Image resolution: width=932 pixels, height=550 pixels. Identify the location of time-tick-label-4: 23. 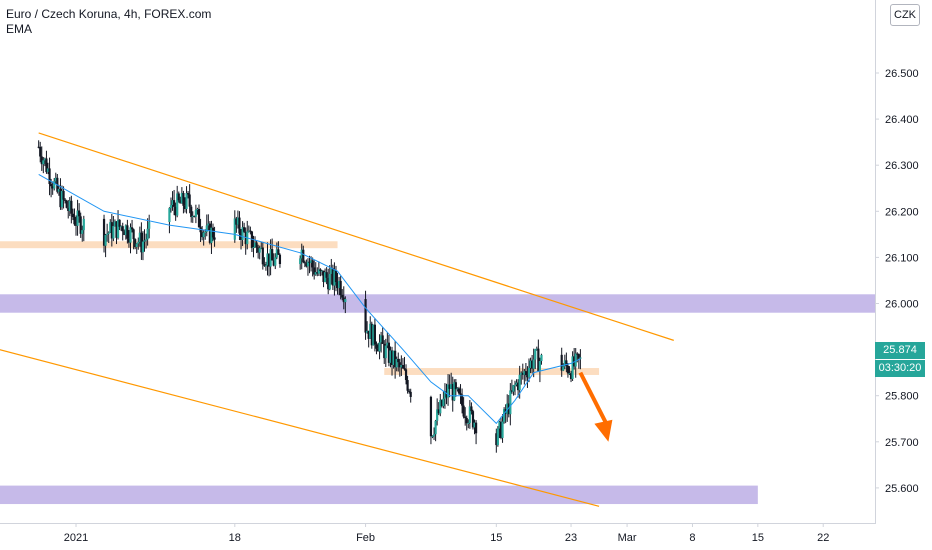
(571, 538).